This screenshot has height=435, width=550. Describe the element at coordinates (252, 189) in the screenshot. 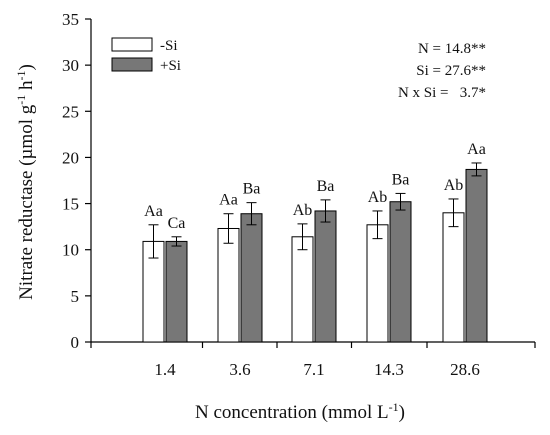

I see `significance-label-plus-si-1: Ba` at that location.